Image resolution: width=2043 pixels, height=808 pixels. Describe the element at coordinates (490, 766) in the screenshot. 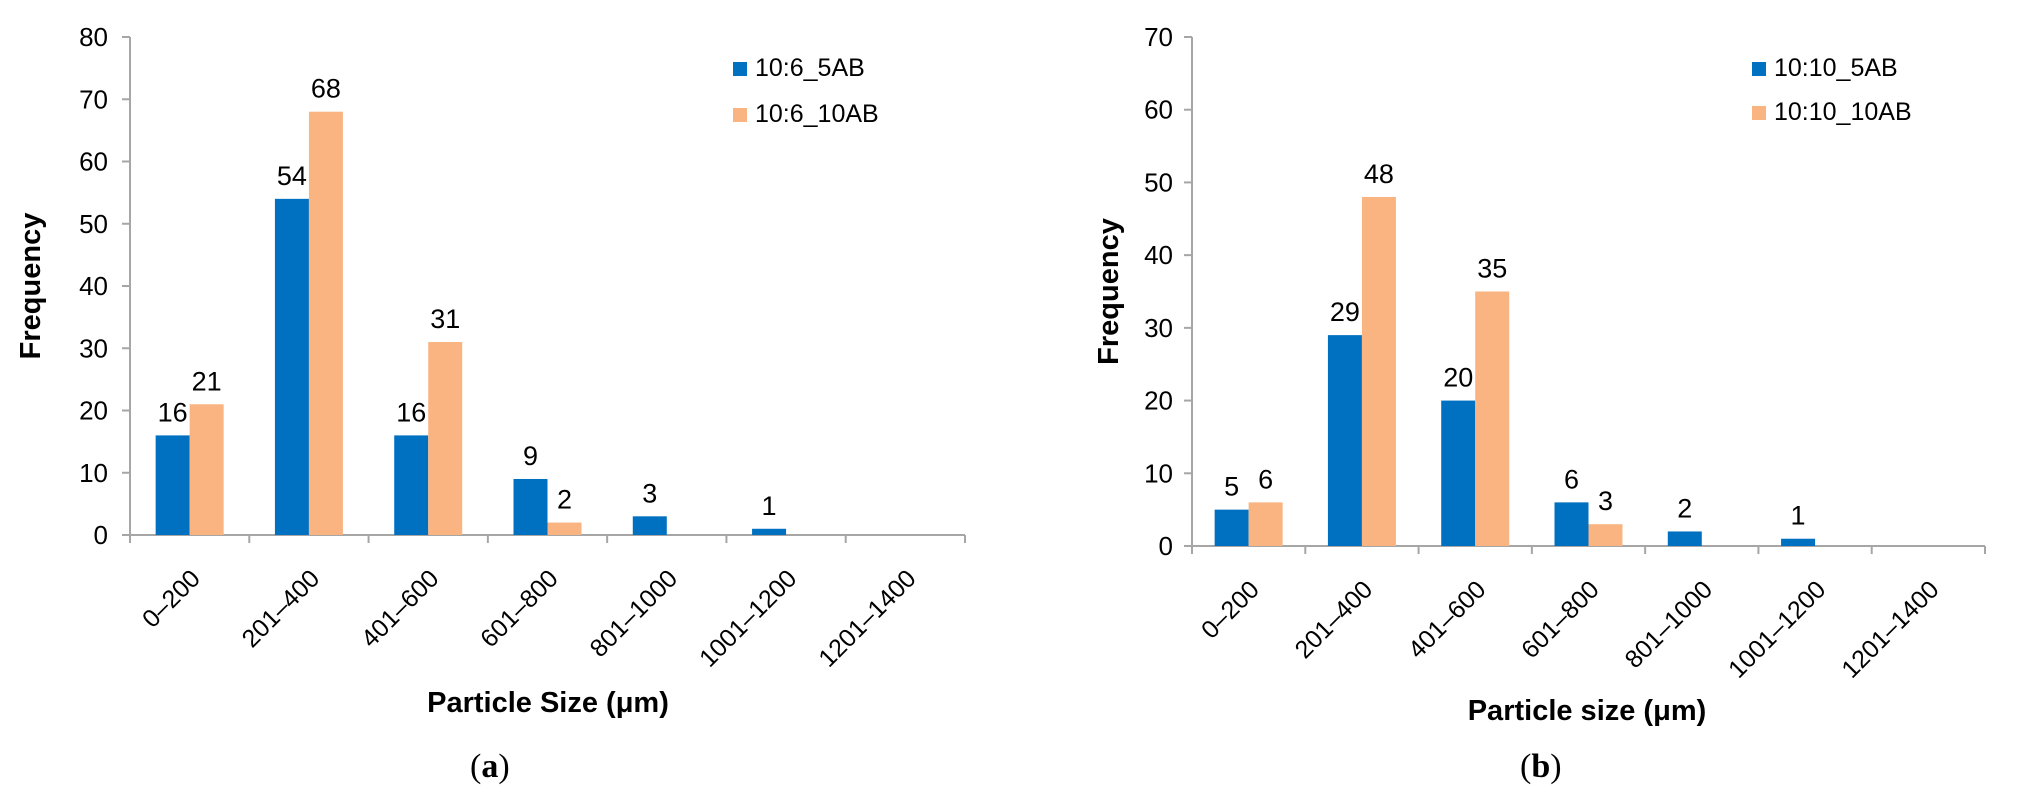

I see `caption-a: (a)` at that location.